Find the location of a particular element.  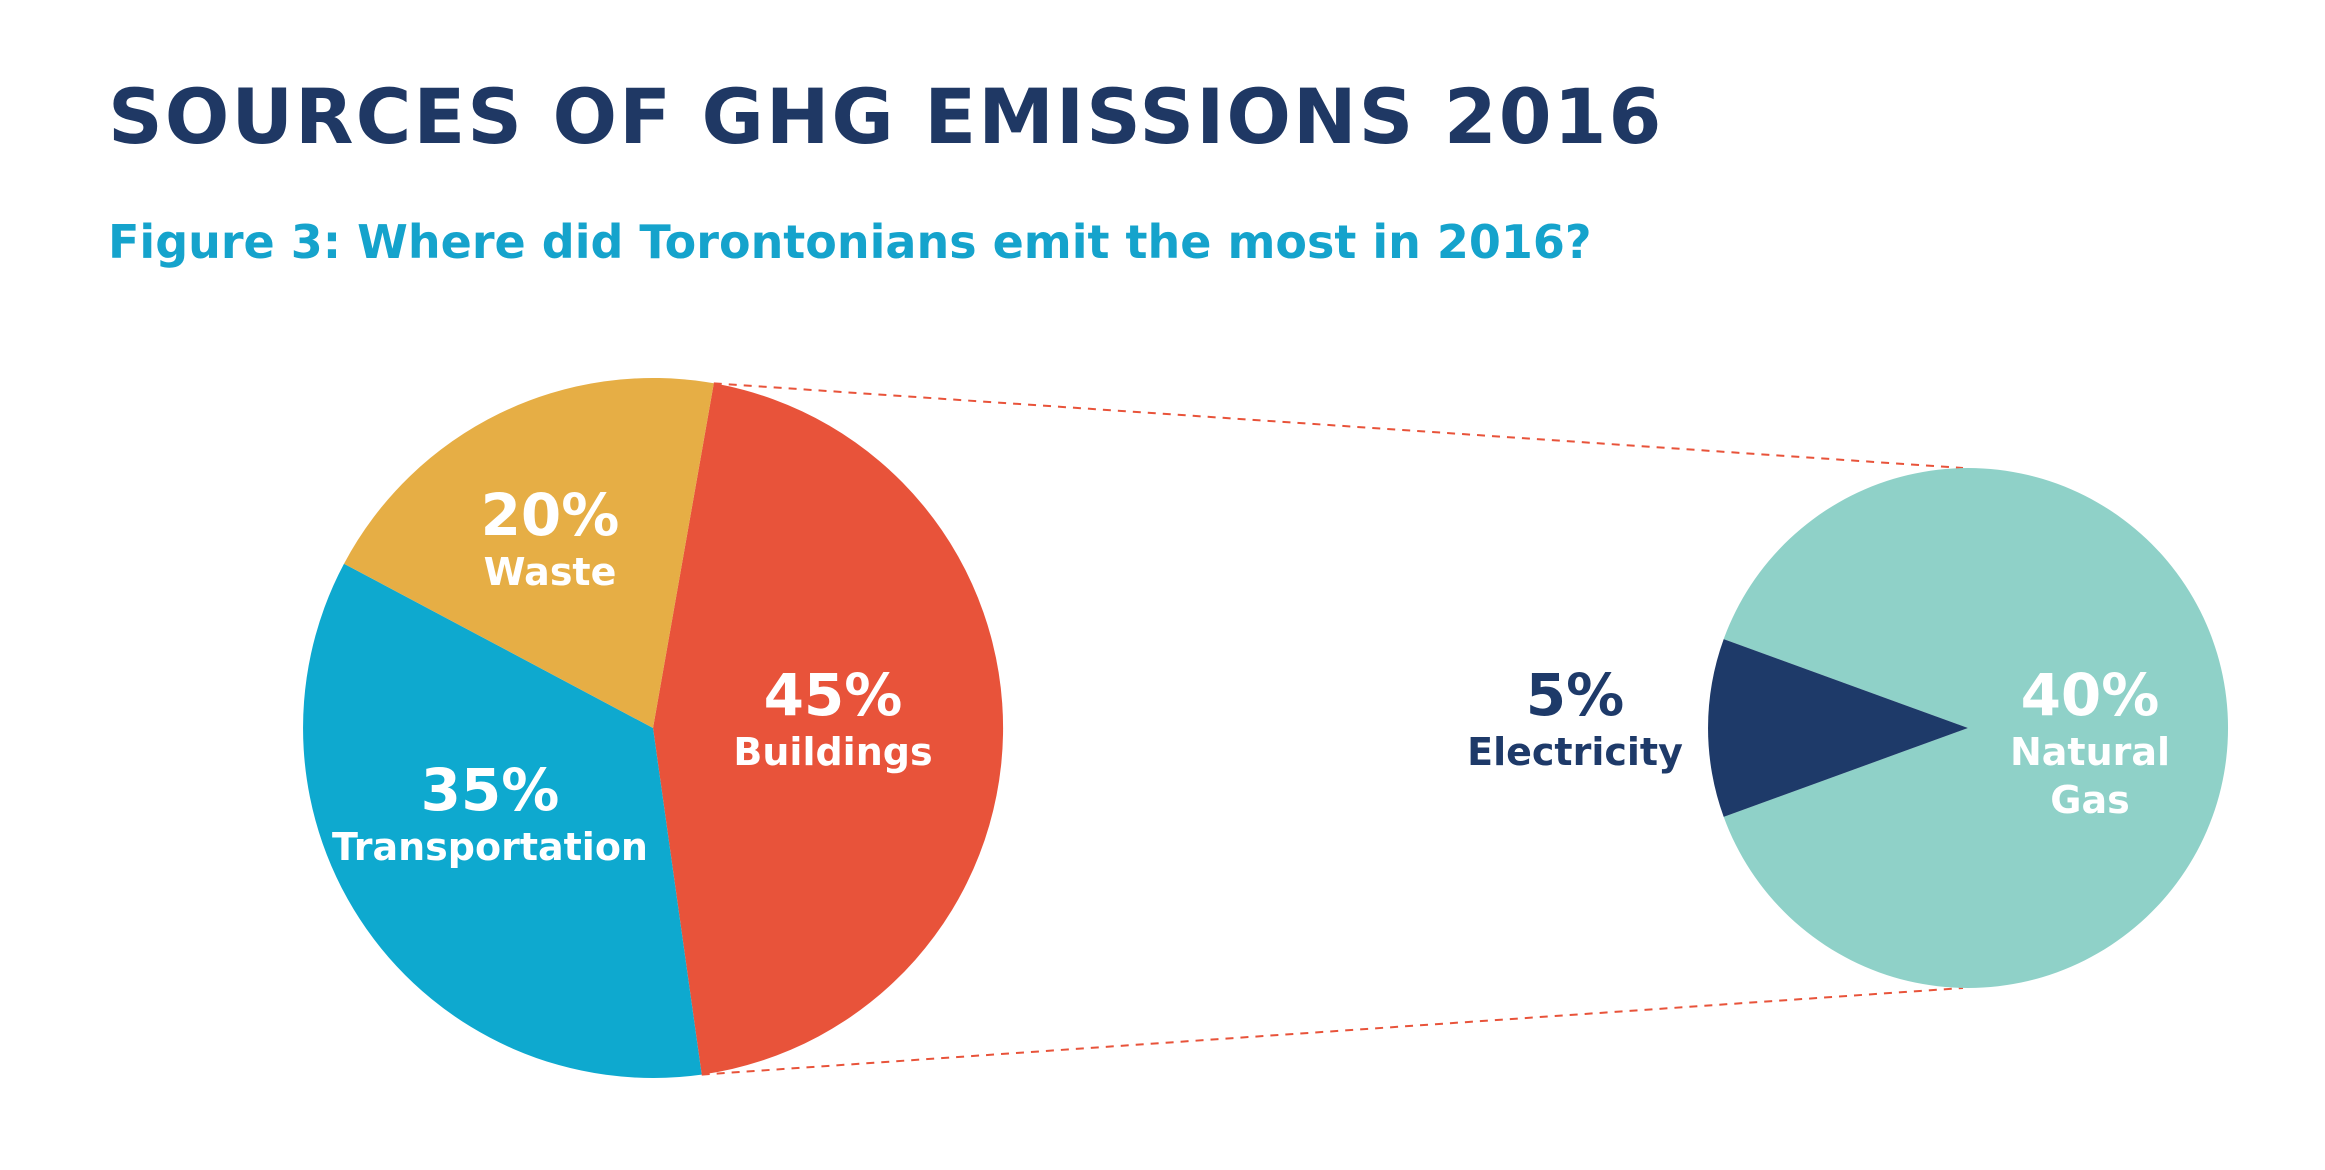

slice-transportation is located at coordinates (502, 820).